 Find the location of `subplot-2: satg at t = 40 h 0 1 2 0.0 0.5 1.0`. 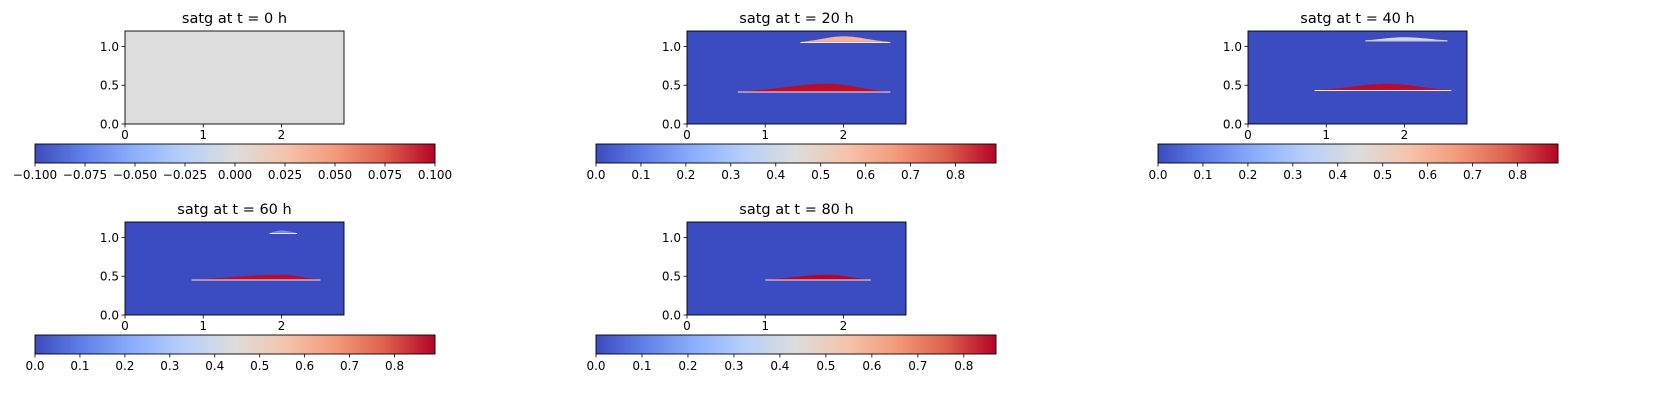

subplot-2: satg at t = 40 h 0 1 2 0.0 0.5 1.0 is located at coordinates (1345, 76).